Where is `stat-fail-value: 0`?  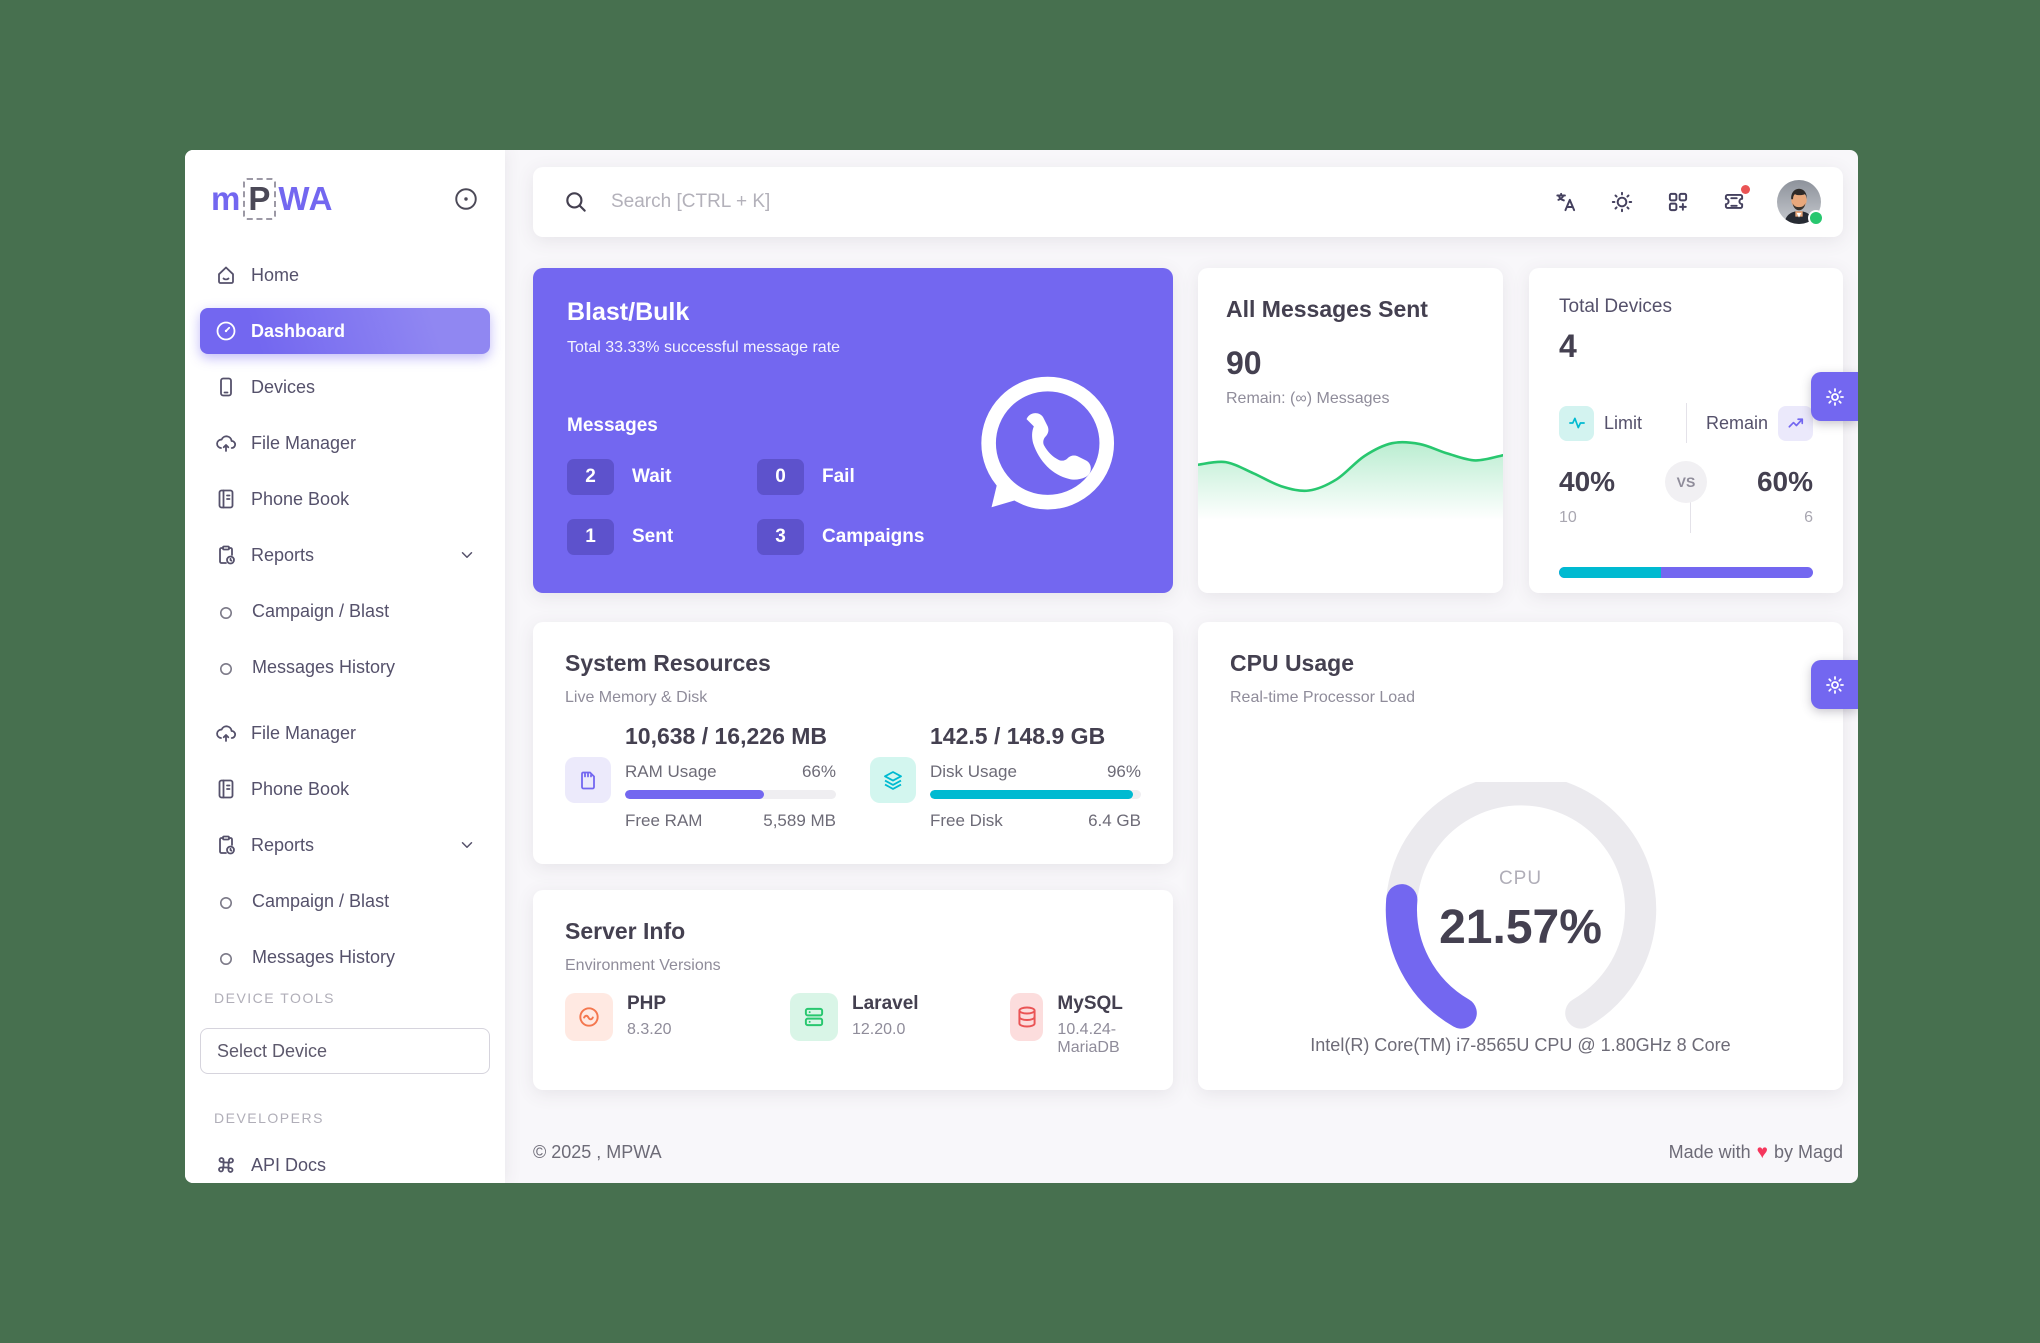
stat-fail-value: 0 is located at coordinates (780, 477).